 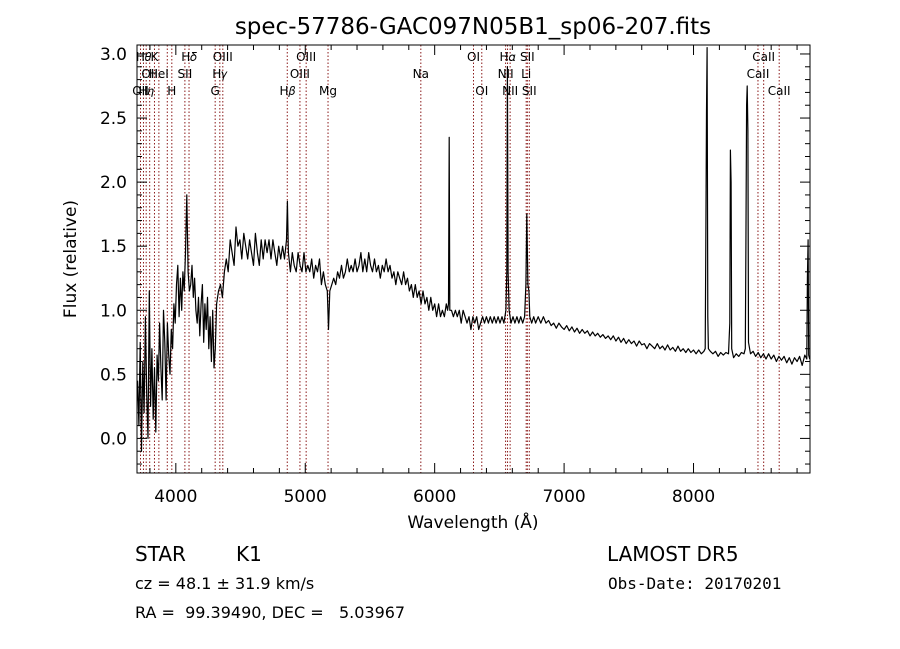 What do you see at coordinates (215, 91) in the screenshot?
I see `line-label-10: G` at bounding box center [215, 91].